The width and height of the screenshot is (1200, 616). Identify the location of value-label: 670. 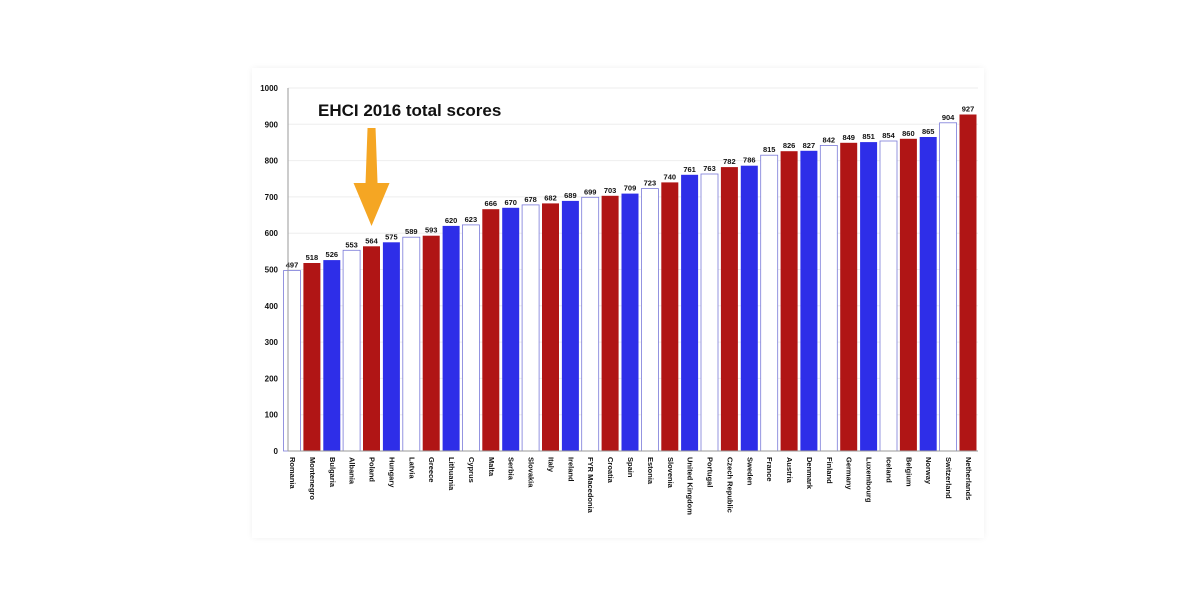
(510, 202).